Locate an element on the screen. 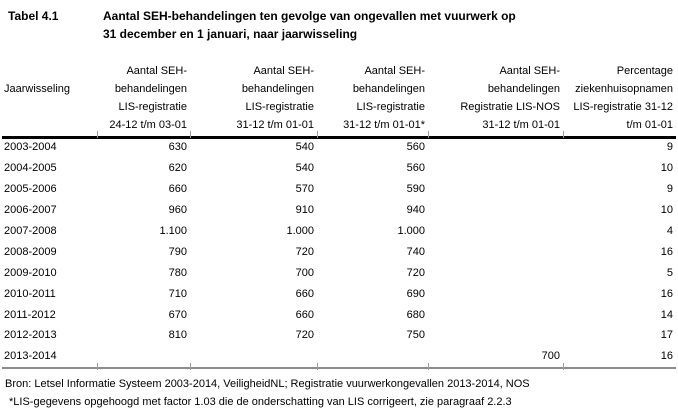  cell-jaarwisseling: 2004-2005 is located at coordinates (30, 168).